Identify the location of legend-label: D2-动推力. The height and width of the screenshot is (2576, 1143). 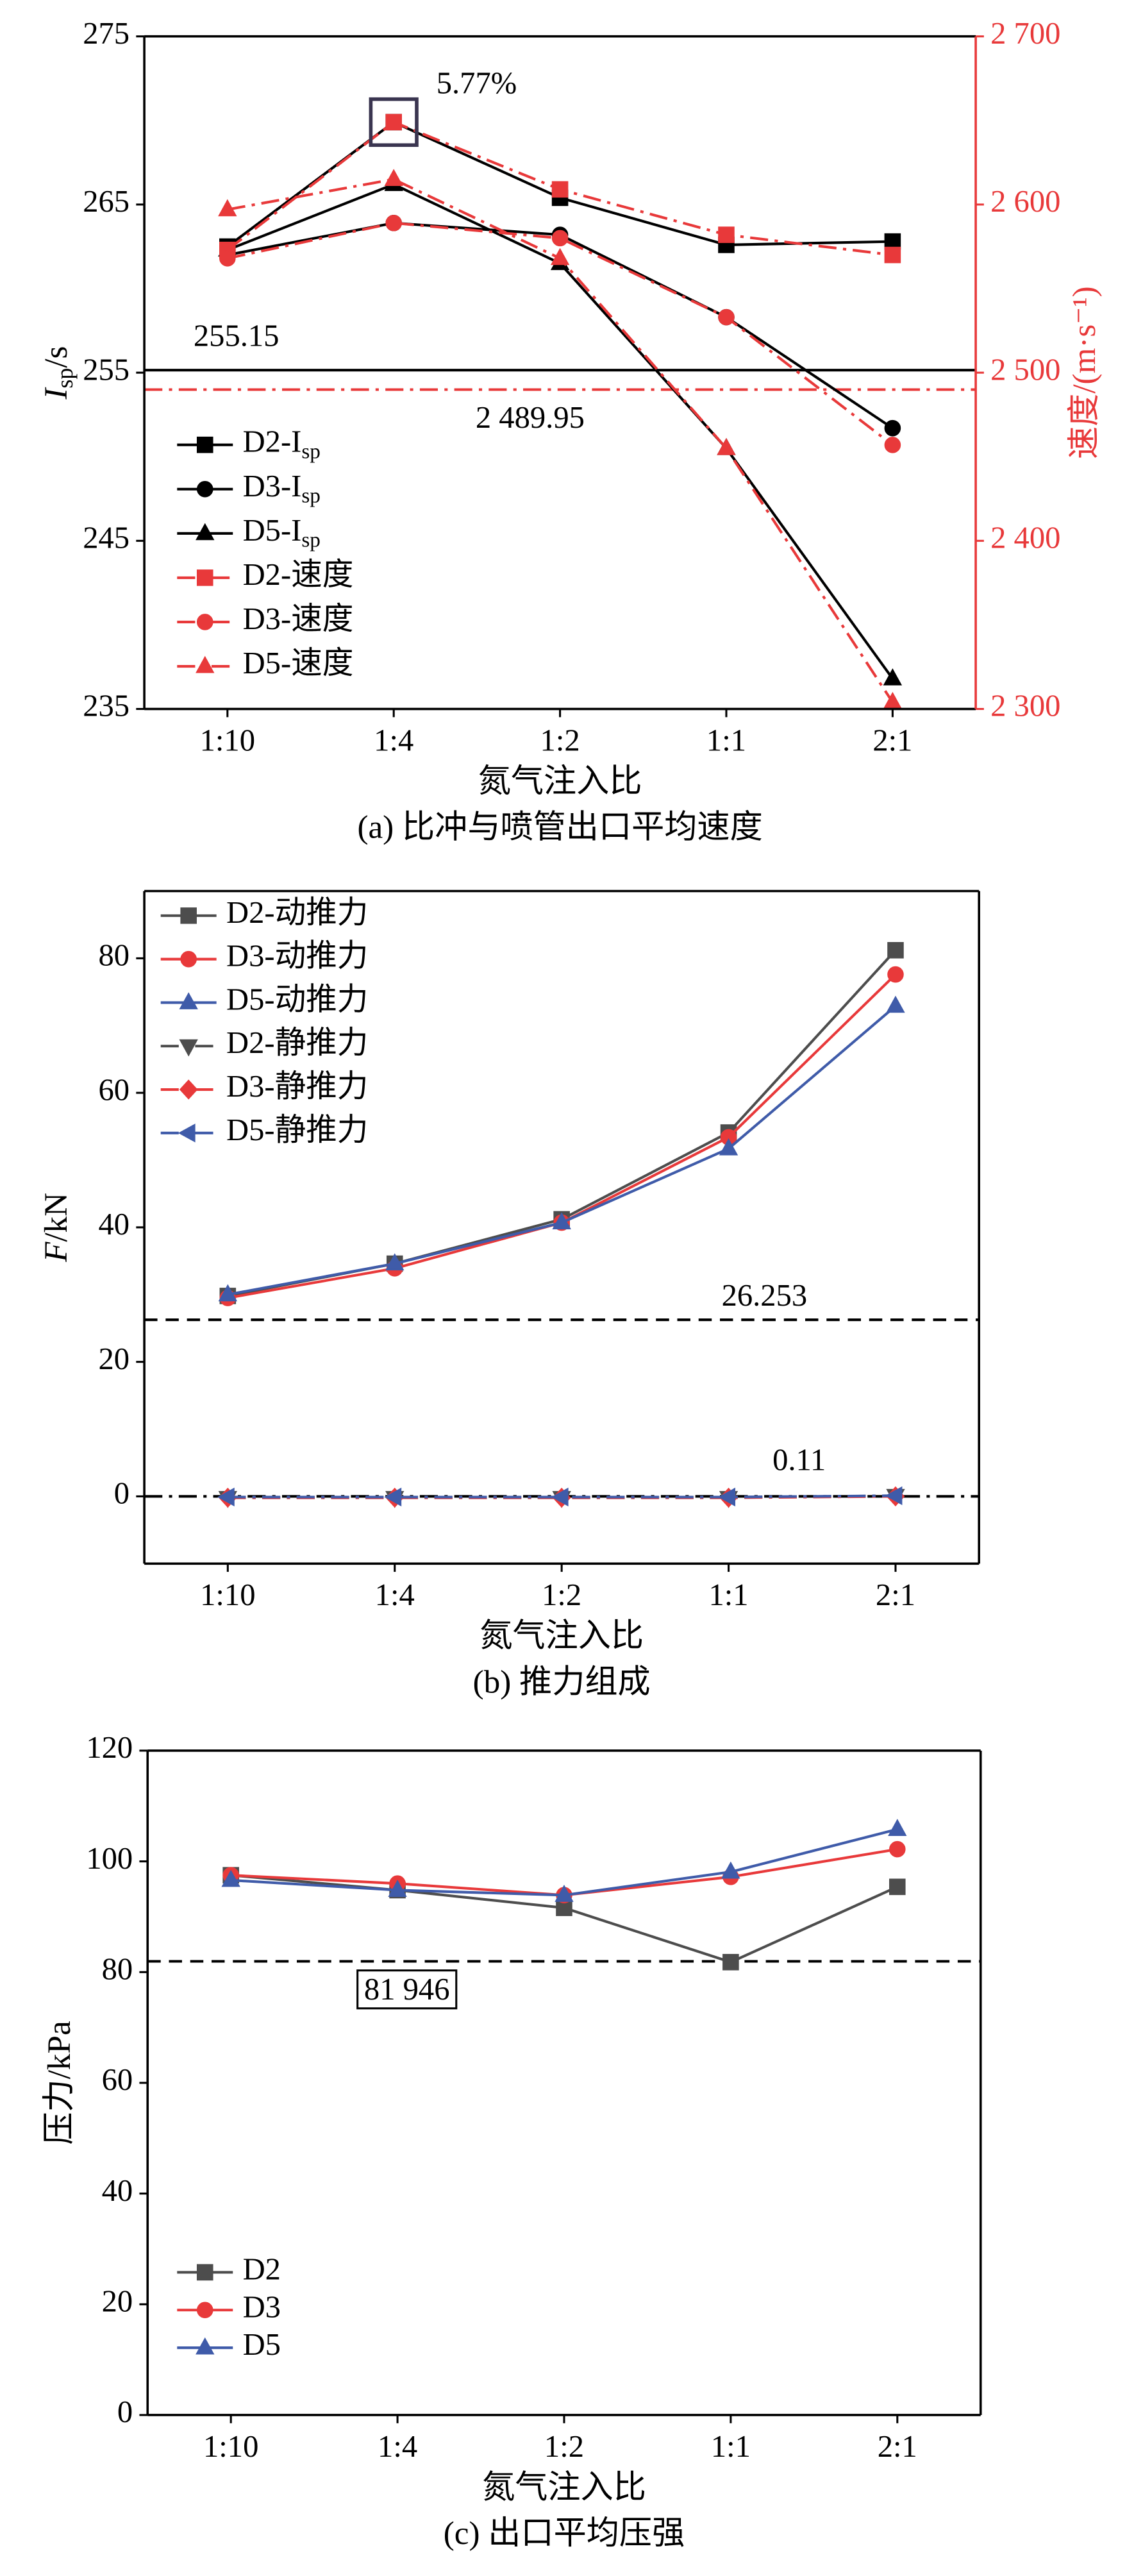
(297, 912).